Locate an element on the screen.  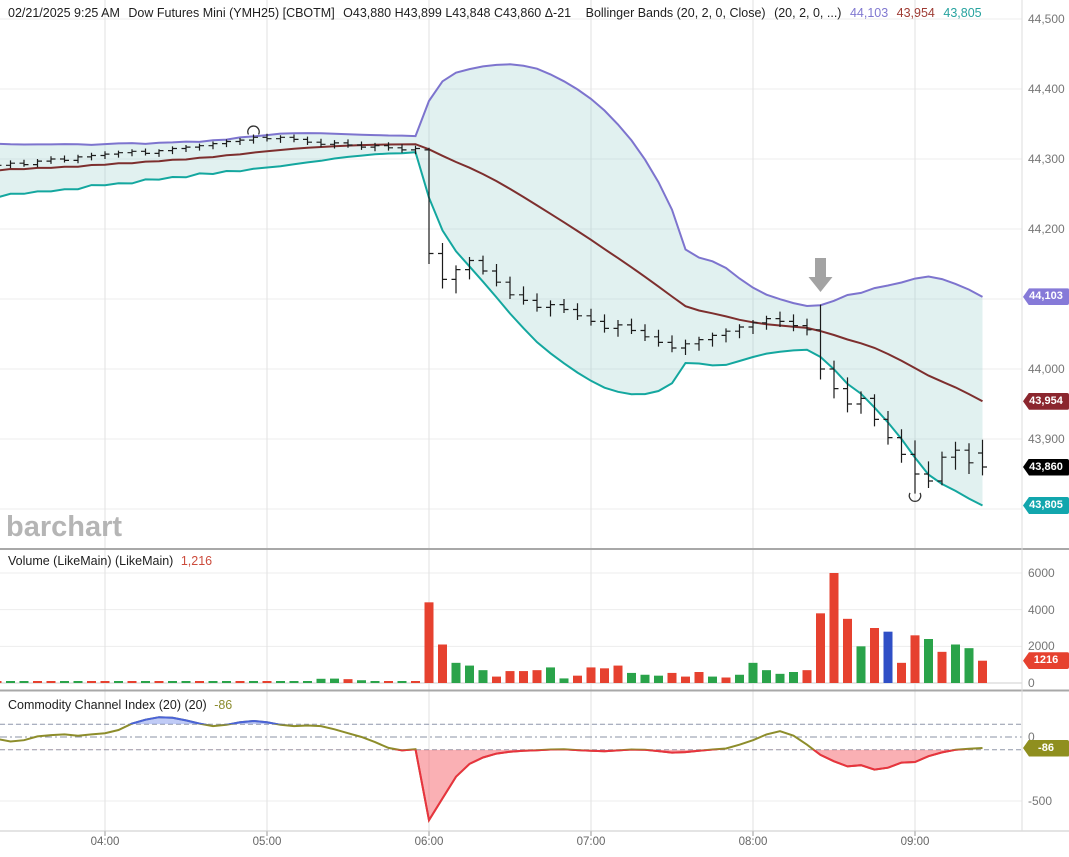
header-bb-lower-value: 43,805 is located at coordinates (962, 13).